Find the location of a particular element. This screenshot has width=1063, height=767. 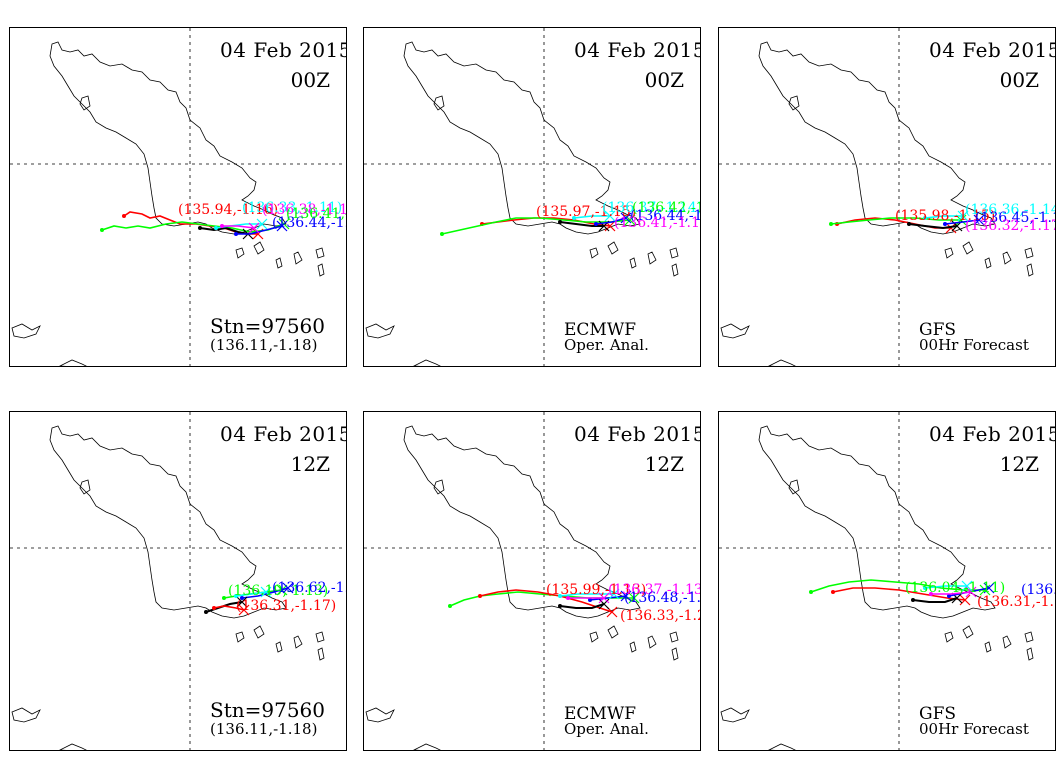

panel-source-name: GFS is located at coordinates (938, 330).